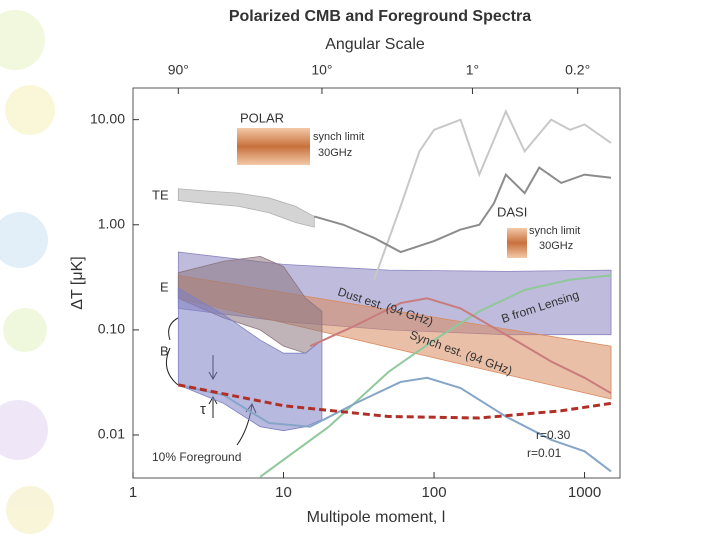 Image resolution: width=720 pixels, height=540 pixels. I want to click on y-tick-label: 1.00, so click(111, 223).